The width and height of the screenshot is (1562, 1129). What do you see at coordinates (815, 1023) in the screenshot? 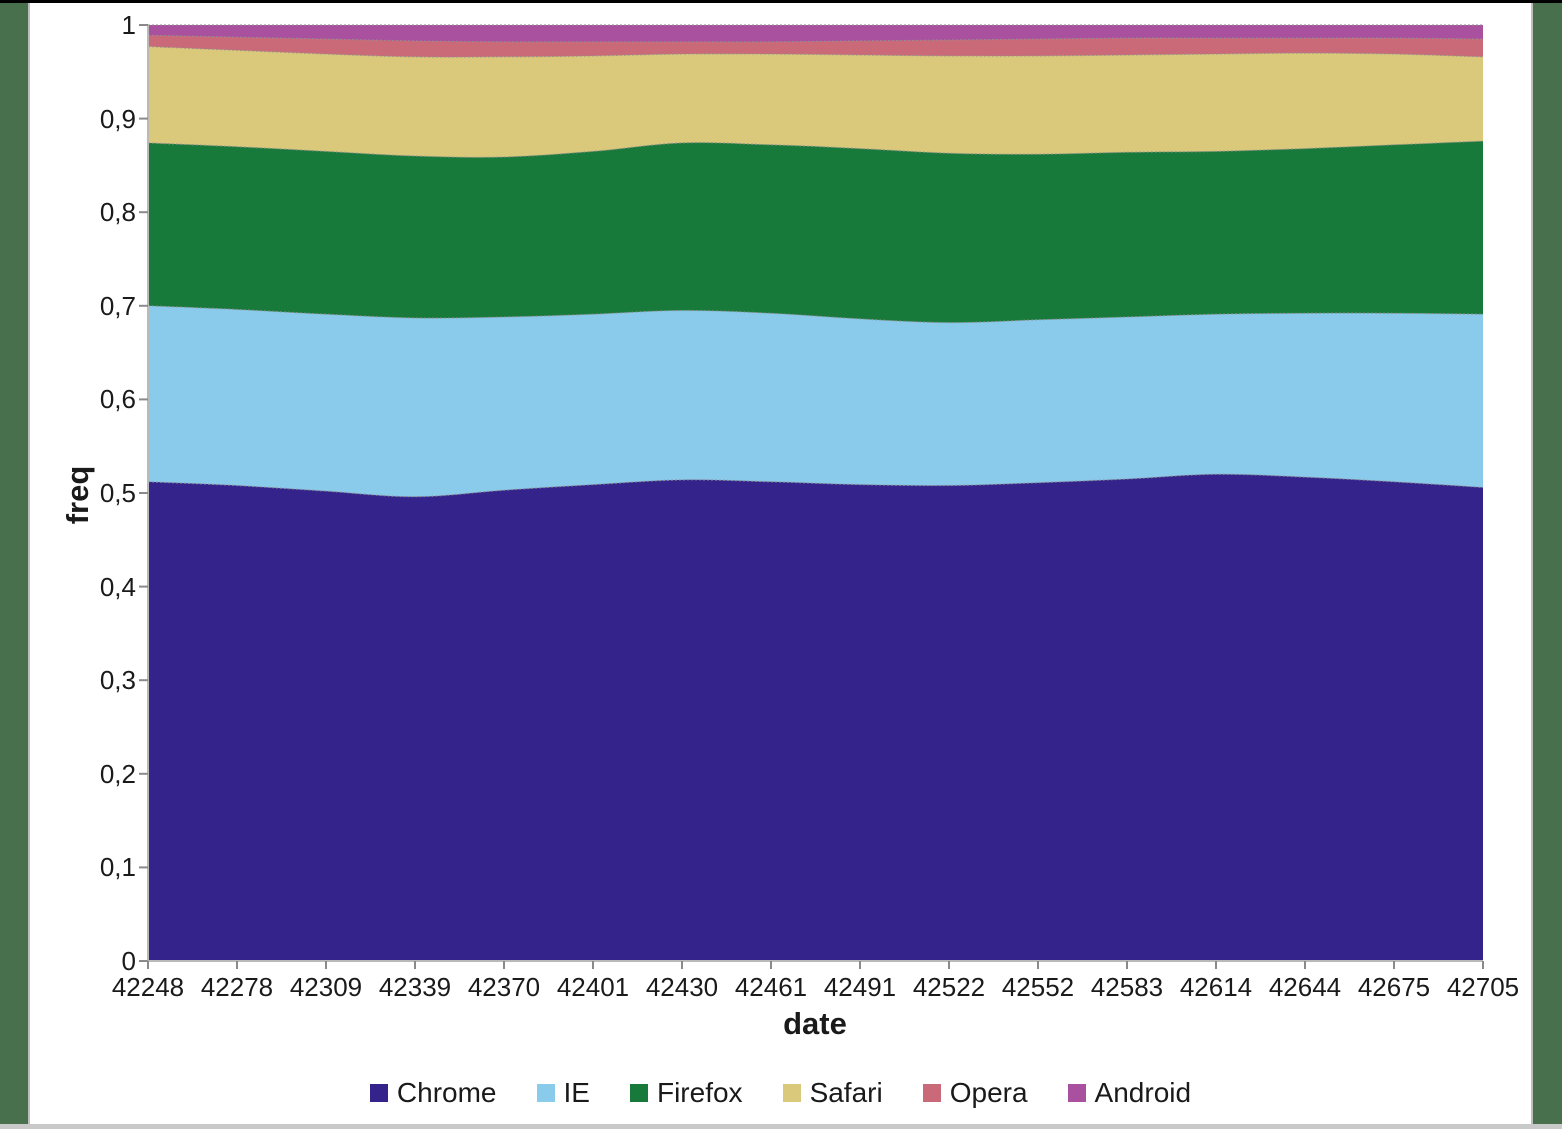
I see `x-axis-title: date` at bounding box center [815, 1023].